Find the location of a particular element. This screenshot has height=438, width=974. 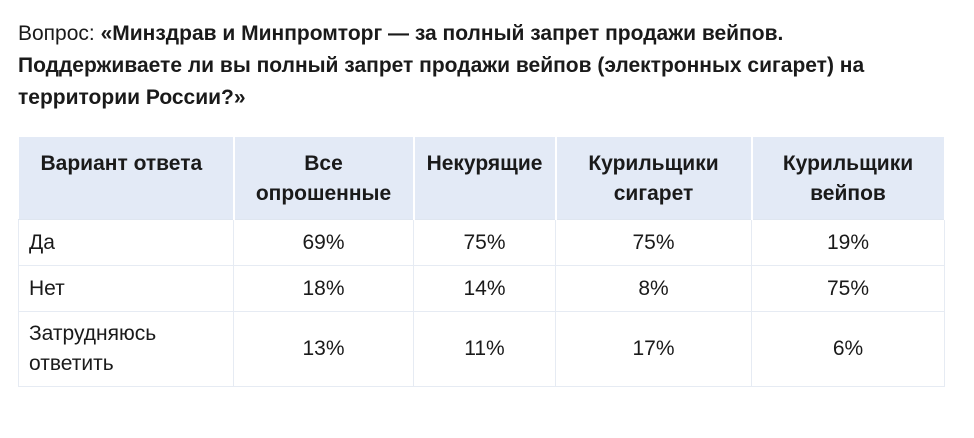

cell-value: 11% is located at coordinates (484, 349).